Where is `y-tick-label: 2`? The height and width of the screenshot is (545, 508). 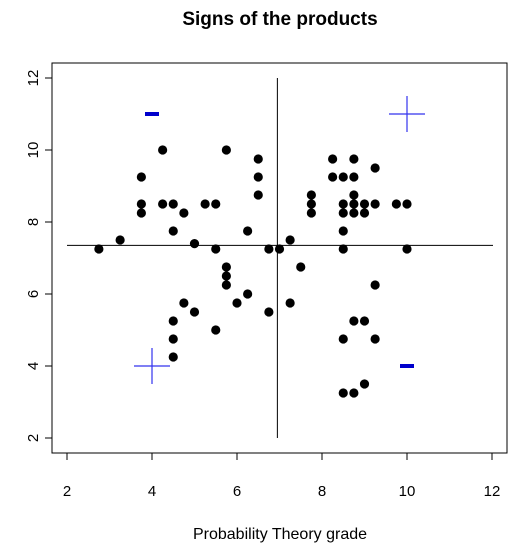
y-tick-label: 2 is located at coordinates (33, 438).